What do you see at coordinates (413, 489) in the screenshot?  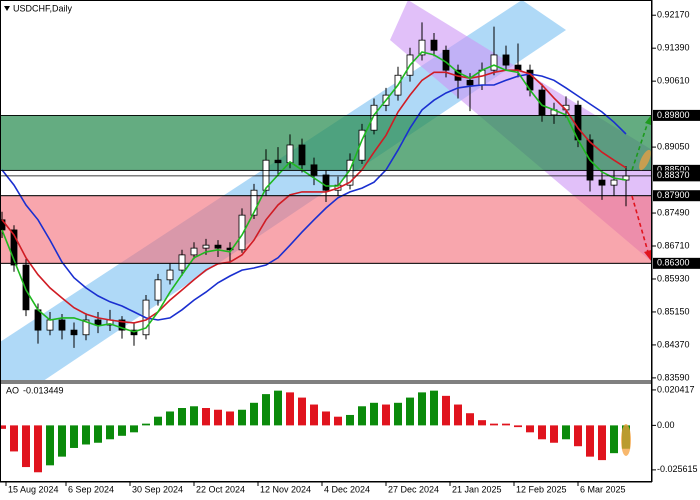 I see `x-tick-label: 27 Dec 2024` at bounding box center [413, 489].